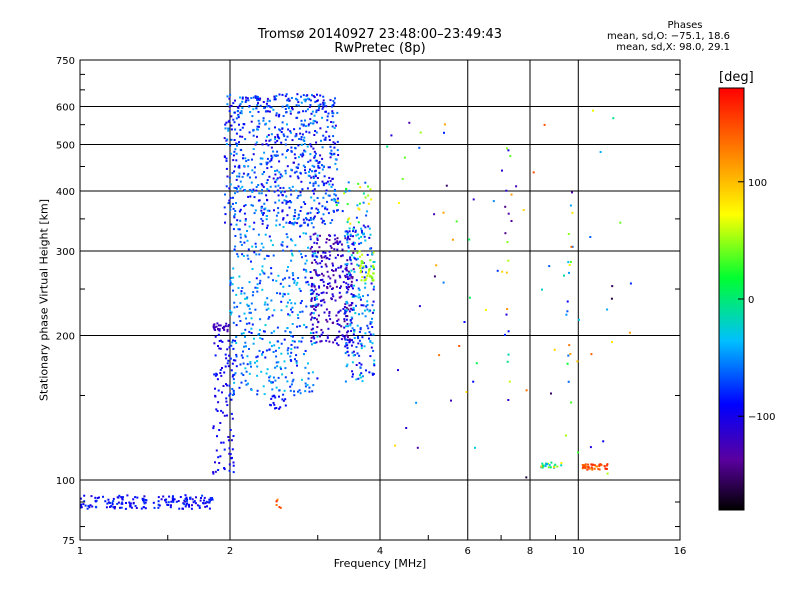 This screenshot has height=600, width=800. What do you see at coordinates (761, 417) in the screenshot?
I see `colorbar-tick-label: −100` at bounding box center [761, 417].